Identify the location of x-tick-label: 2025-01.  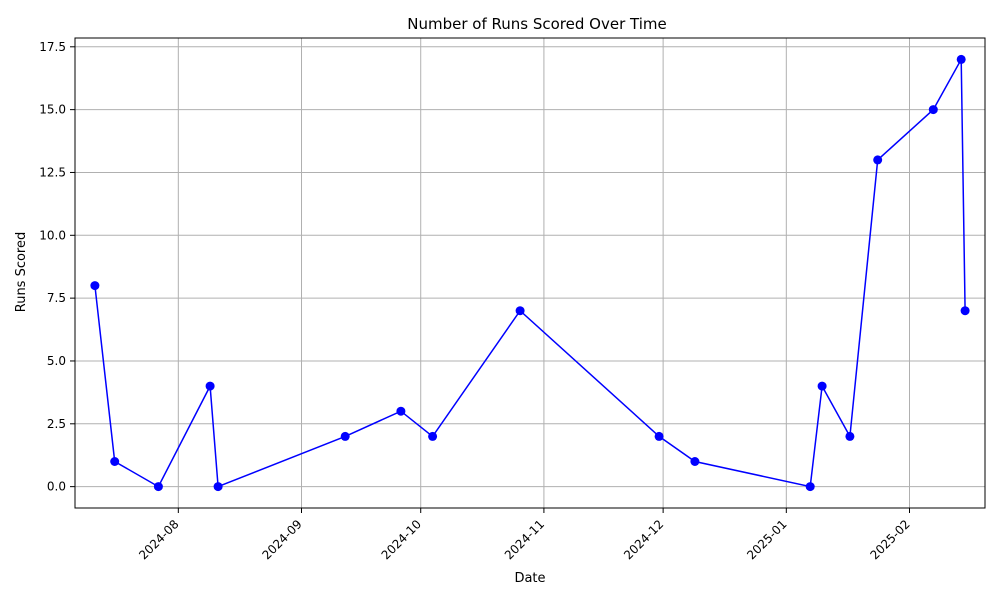
(766, 539).